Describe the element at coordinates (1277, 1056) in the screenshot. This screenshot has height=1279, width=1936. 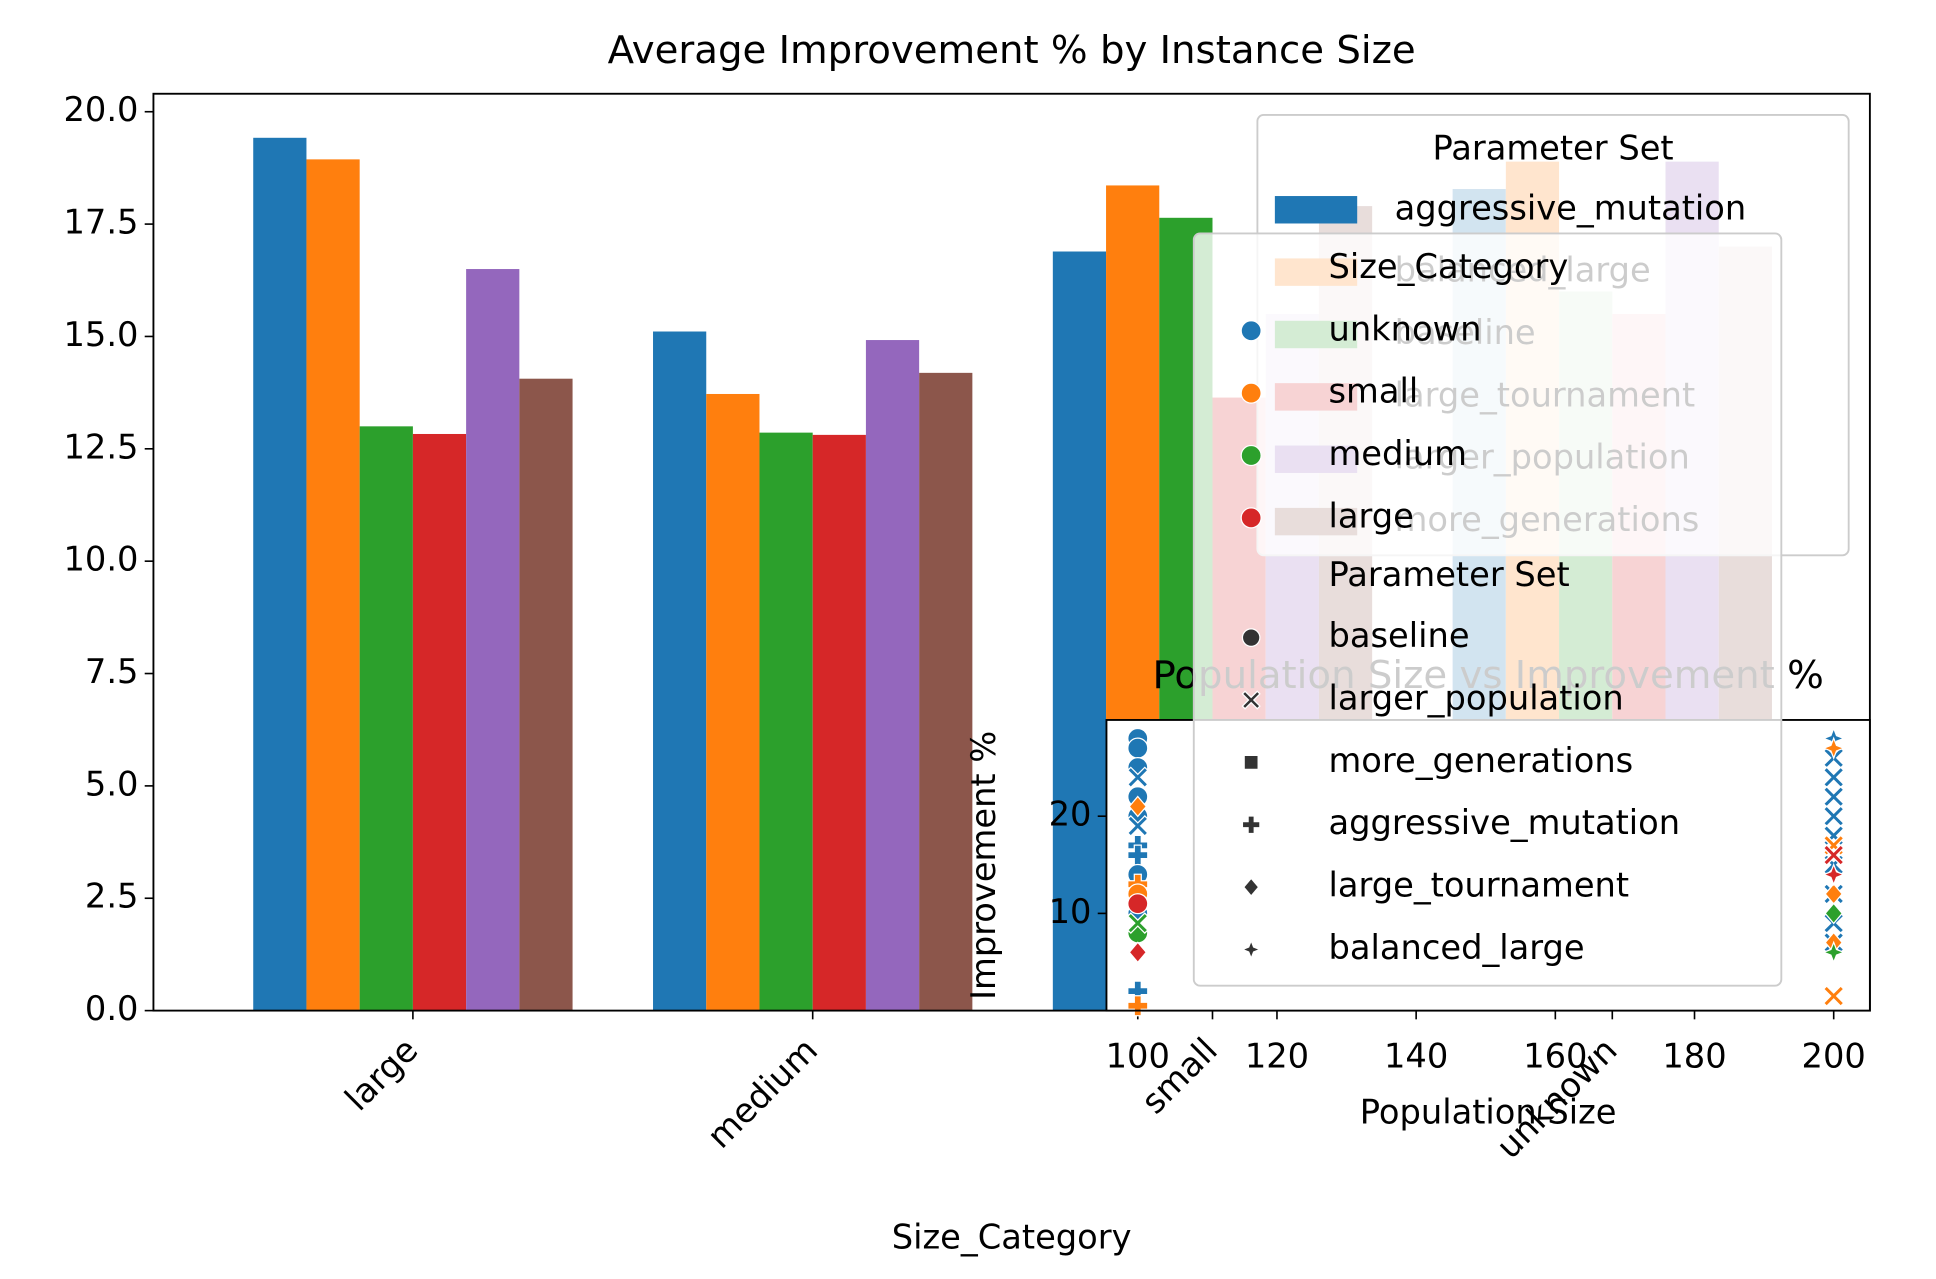
I see `x-tick-label: 120` at that location.